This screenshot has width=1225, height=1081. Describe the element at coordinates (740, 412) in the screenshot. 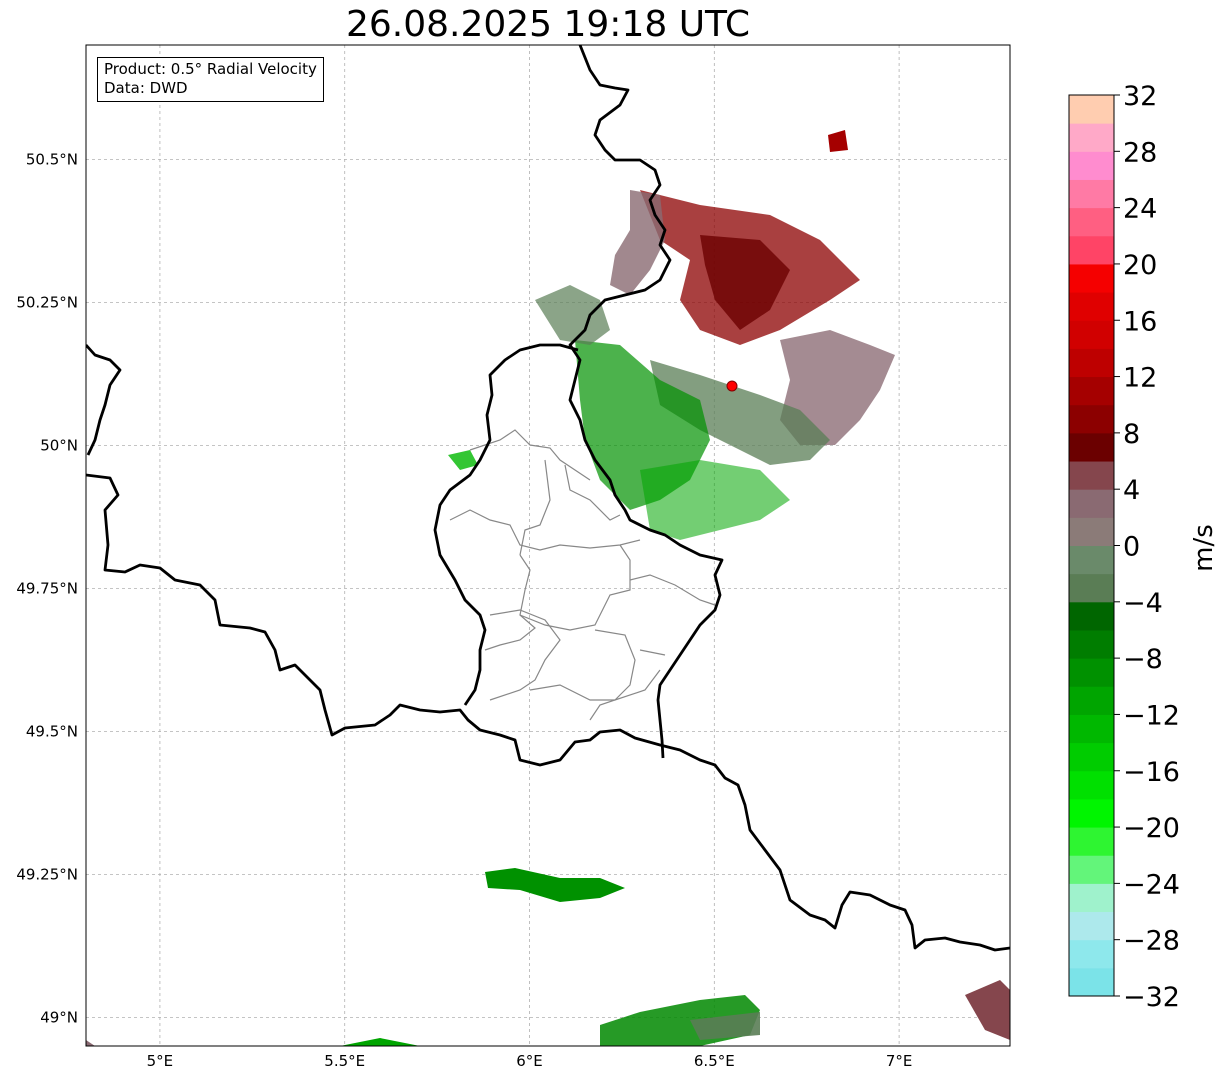

I see `echo-dull-green-center` at that location.